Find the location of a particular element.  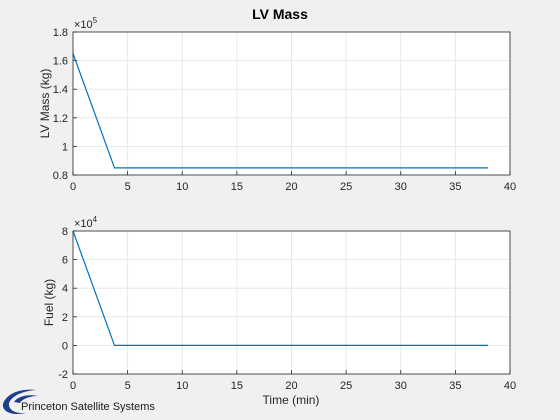

y-tick-label: 4 is located at coordinates (65, 289).